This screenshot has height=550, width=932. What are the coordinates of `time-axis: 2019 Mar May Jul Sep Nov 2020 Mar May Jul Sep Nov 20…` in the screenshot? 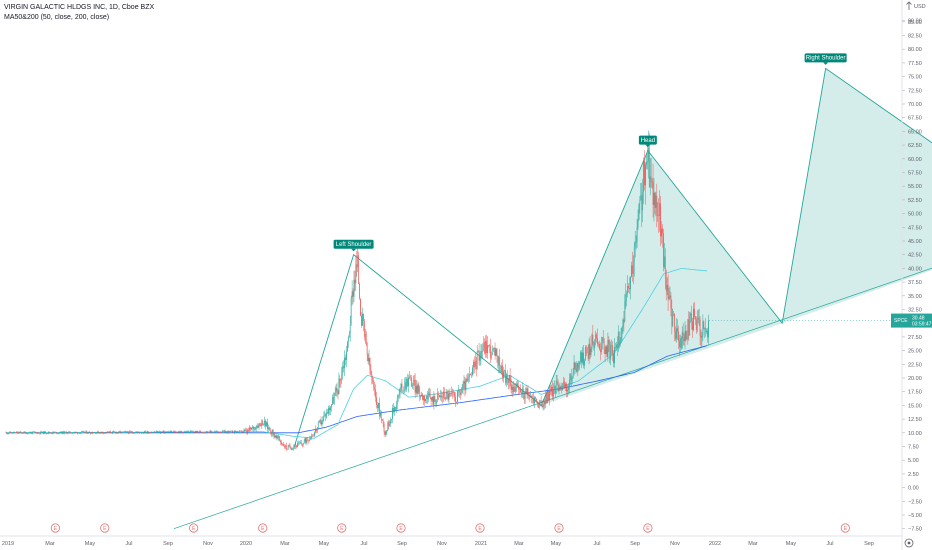 It's located at (451, 541).